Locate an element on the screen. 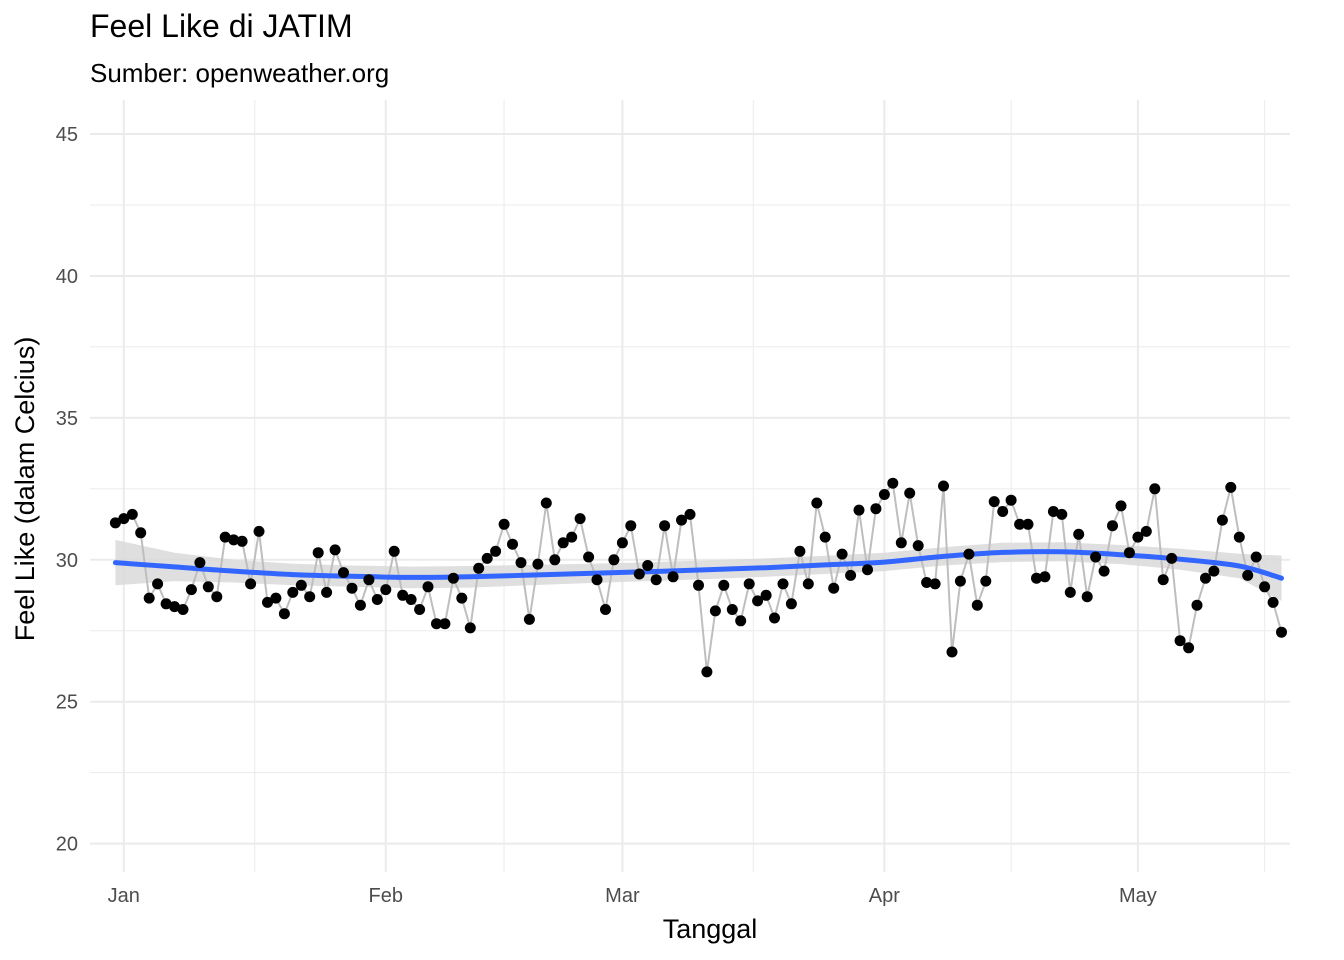 The height and width of the screenshot is (960, 1344). y-tick-label: 35 is located at coordinates (67, 419).